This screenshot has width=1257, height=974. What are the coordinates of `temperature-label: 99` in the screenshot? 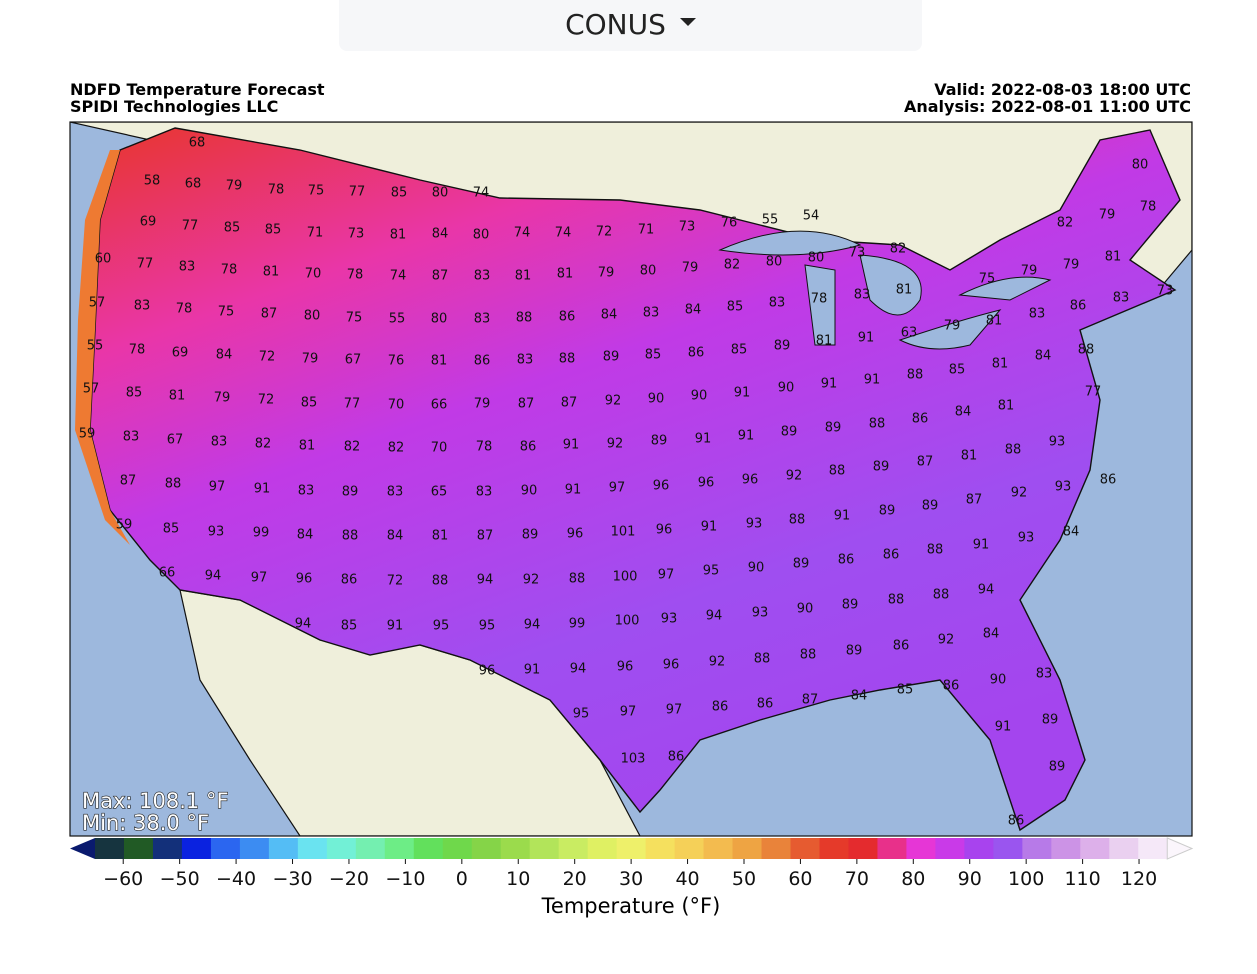 It's located at (261, 533).